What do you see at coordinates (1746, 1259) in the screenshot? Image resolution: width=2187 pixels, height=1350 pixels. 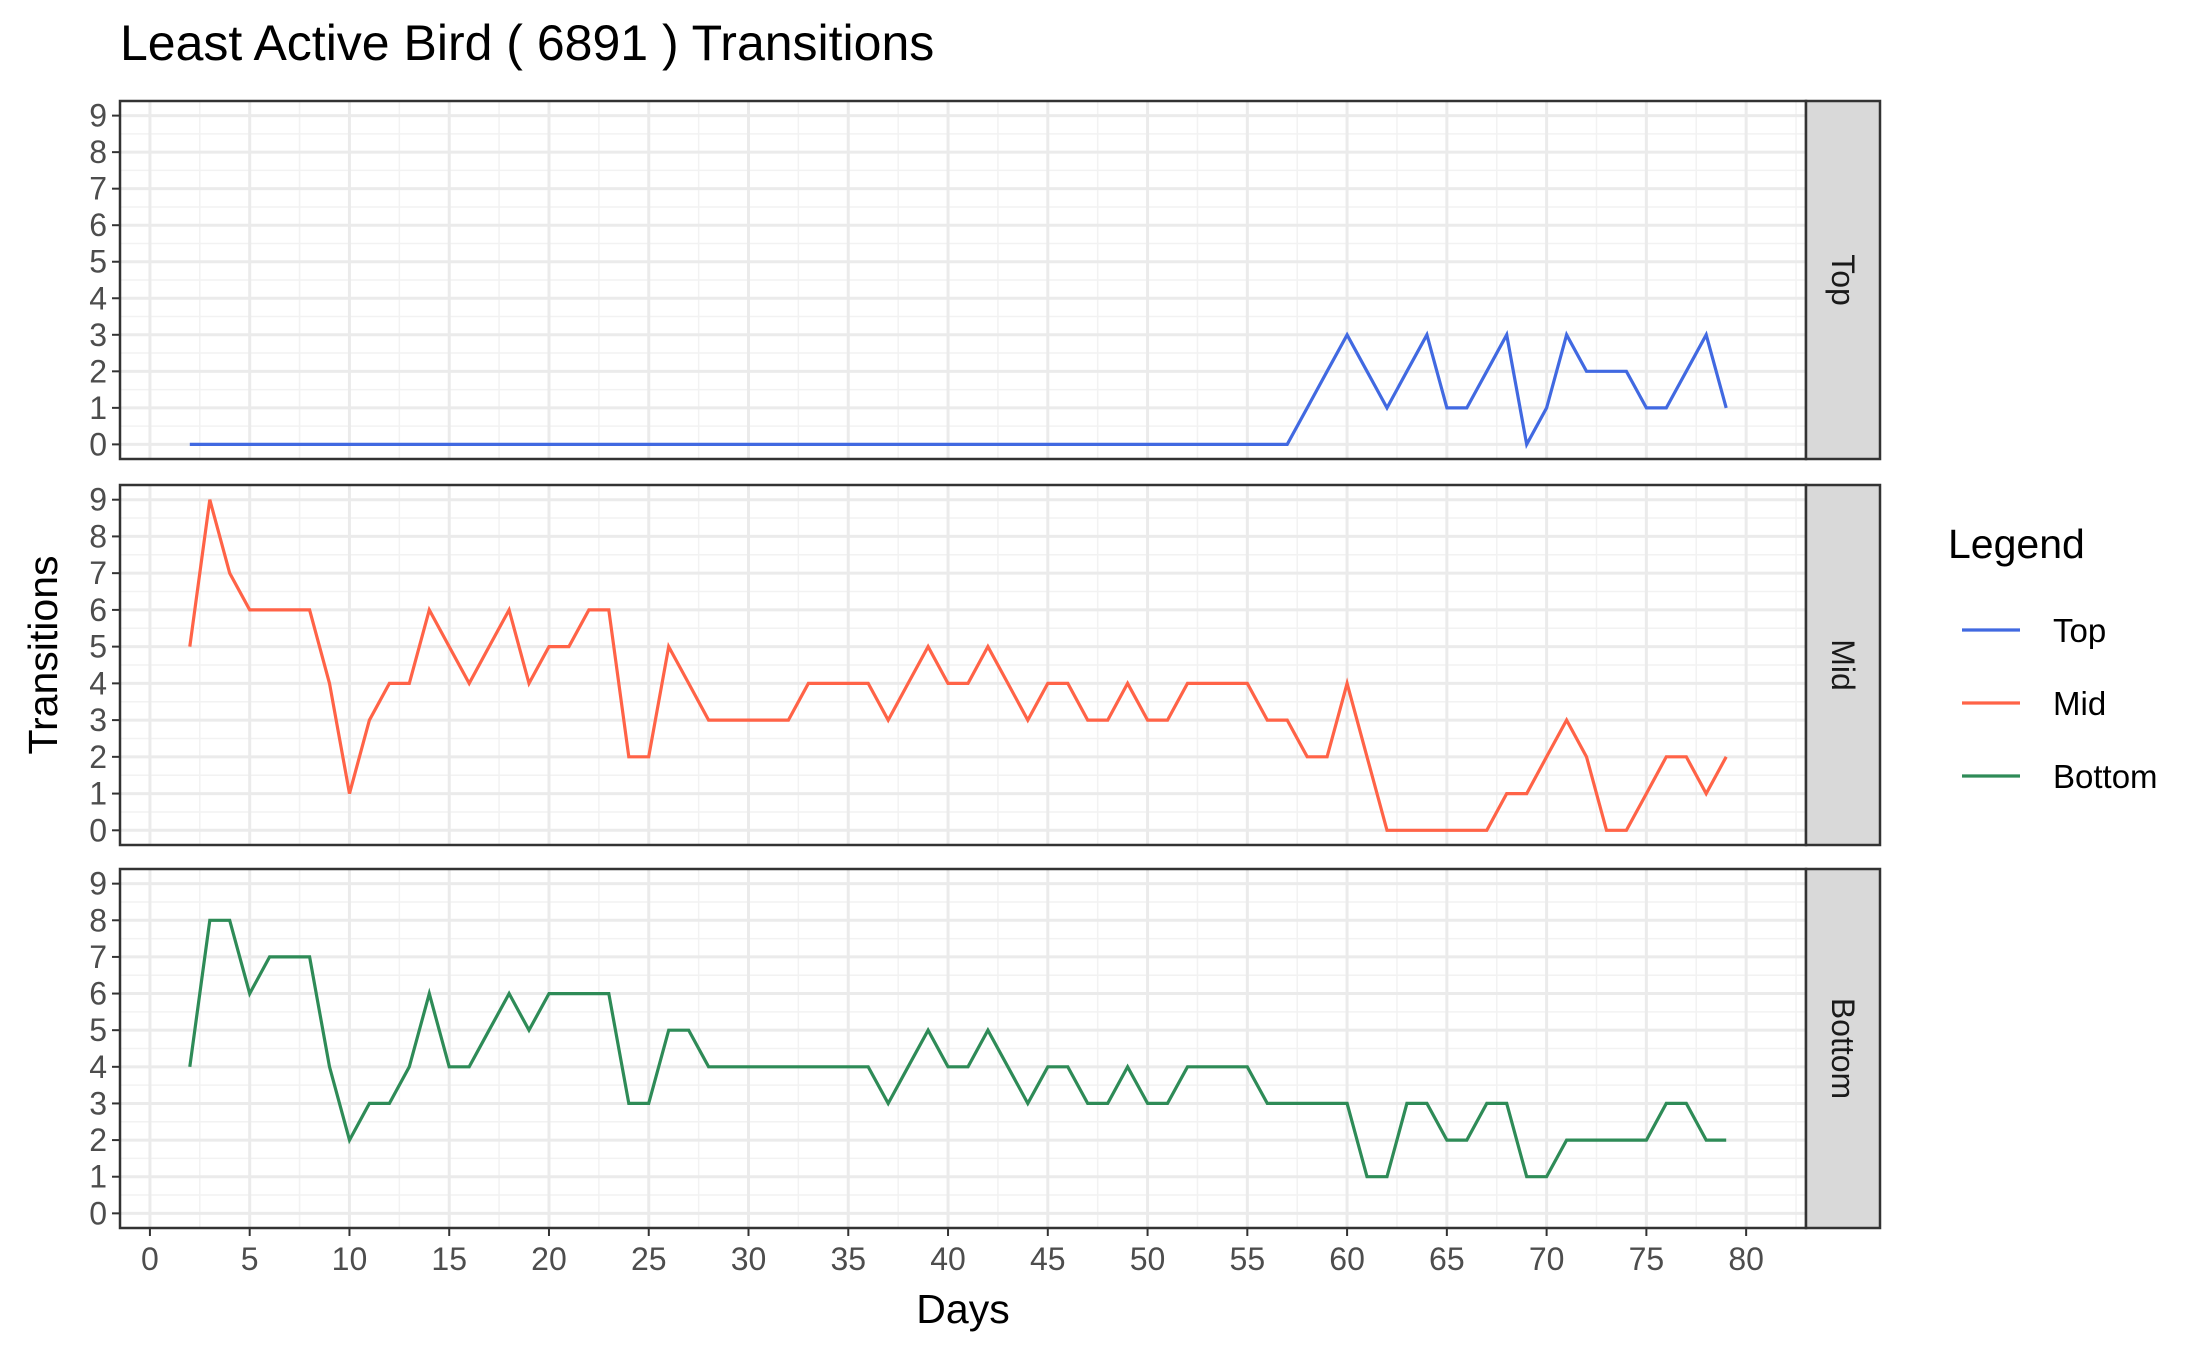 I see `x-tick-label: 80` at bounding box center [1746, 1259].